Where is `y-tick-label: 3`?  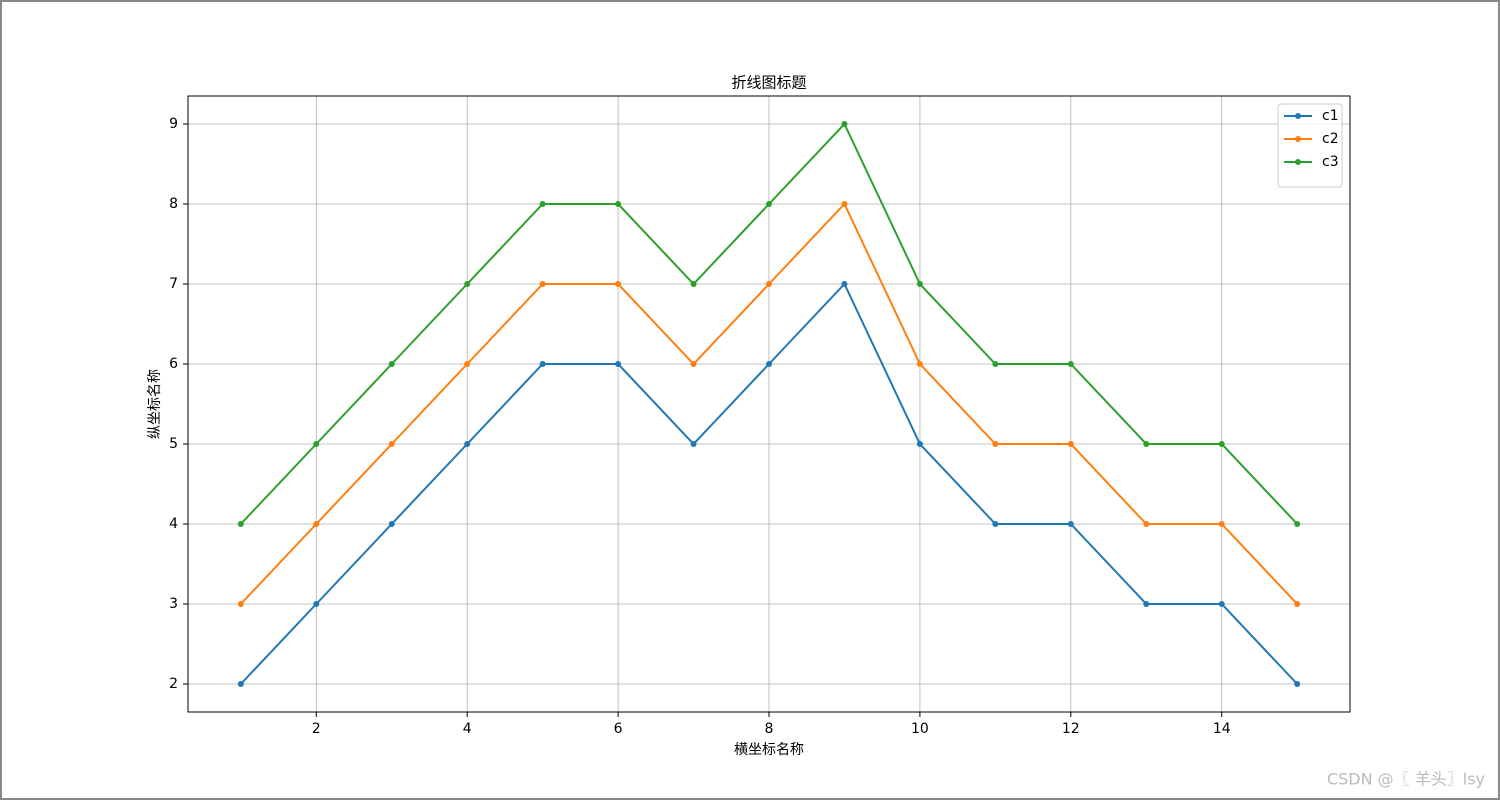 y-tick-label: 3 is located at coordinates (173, 604).